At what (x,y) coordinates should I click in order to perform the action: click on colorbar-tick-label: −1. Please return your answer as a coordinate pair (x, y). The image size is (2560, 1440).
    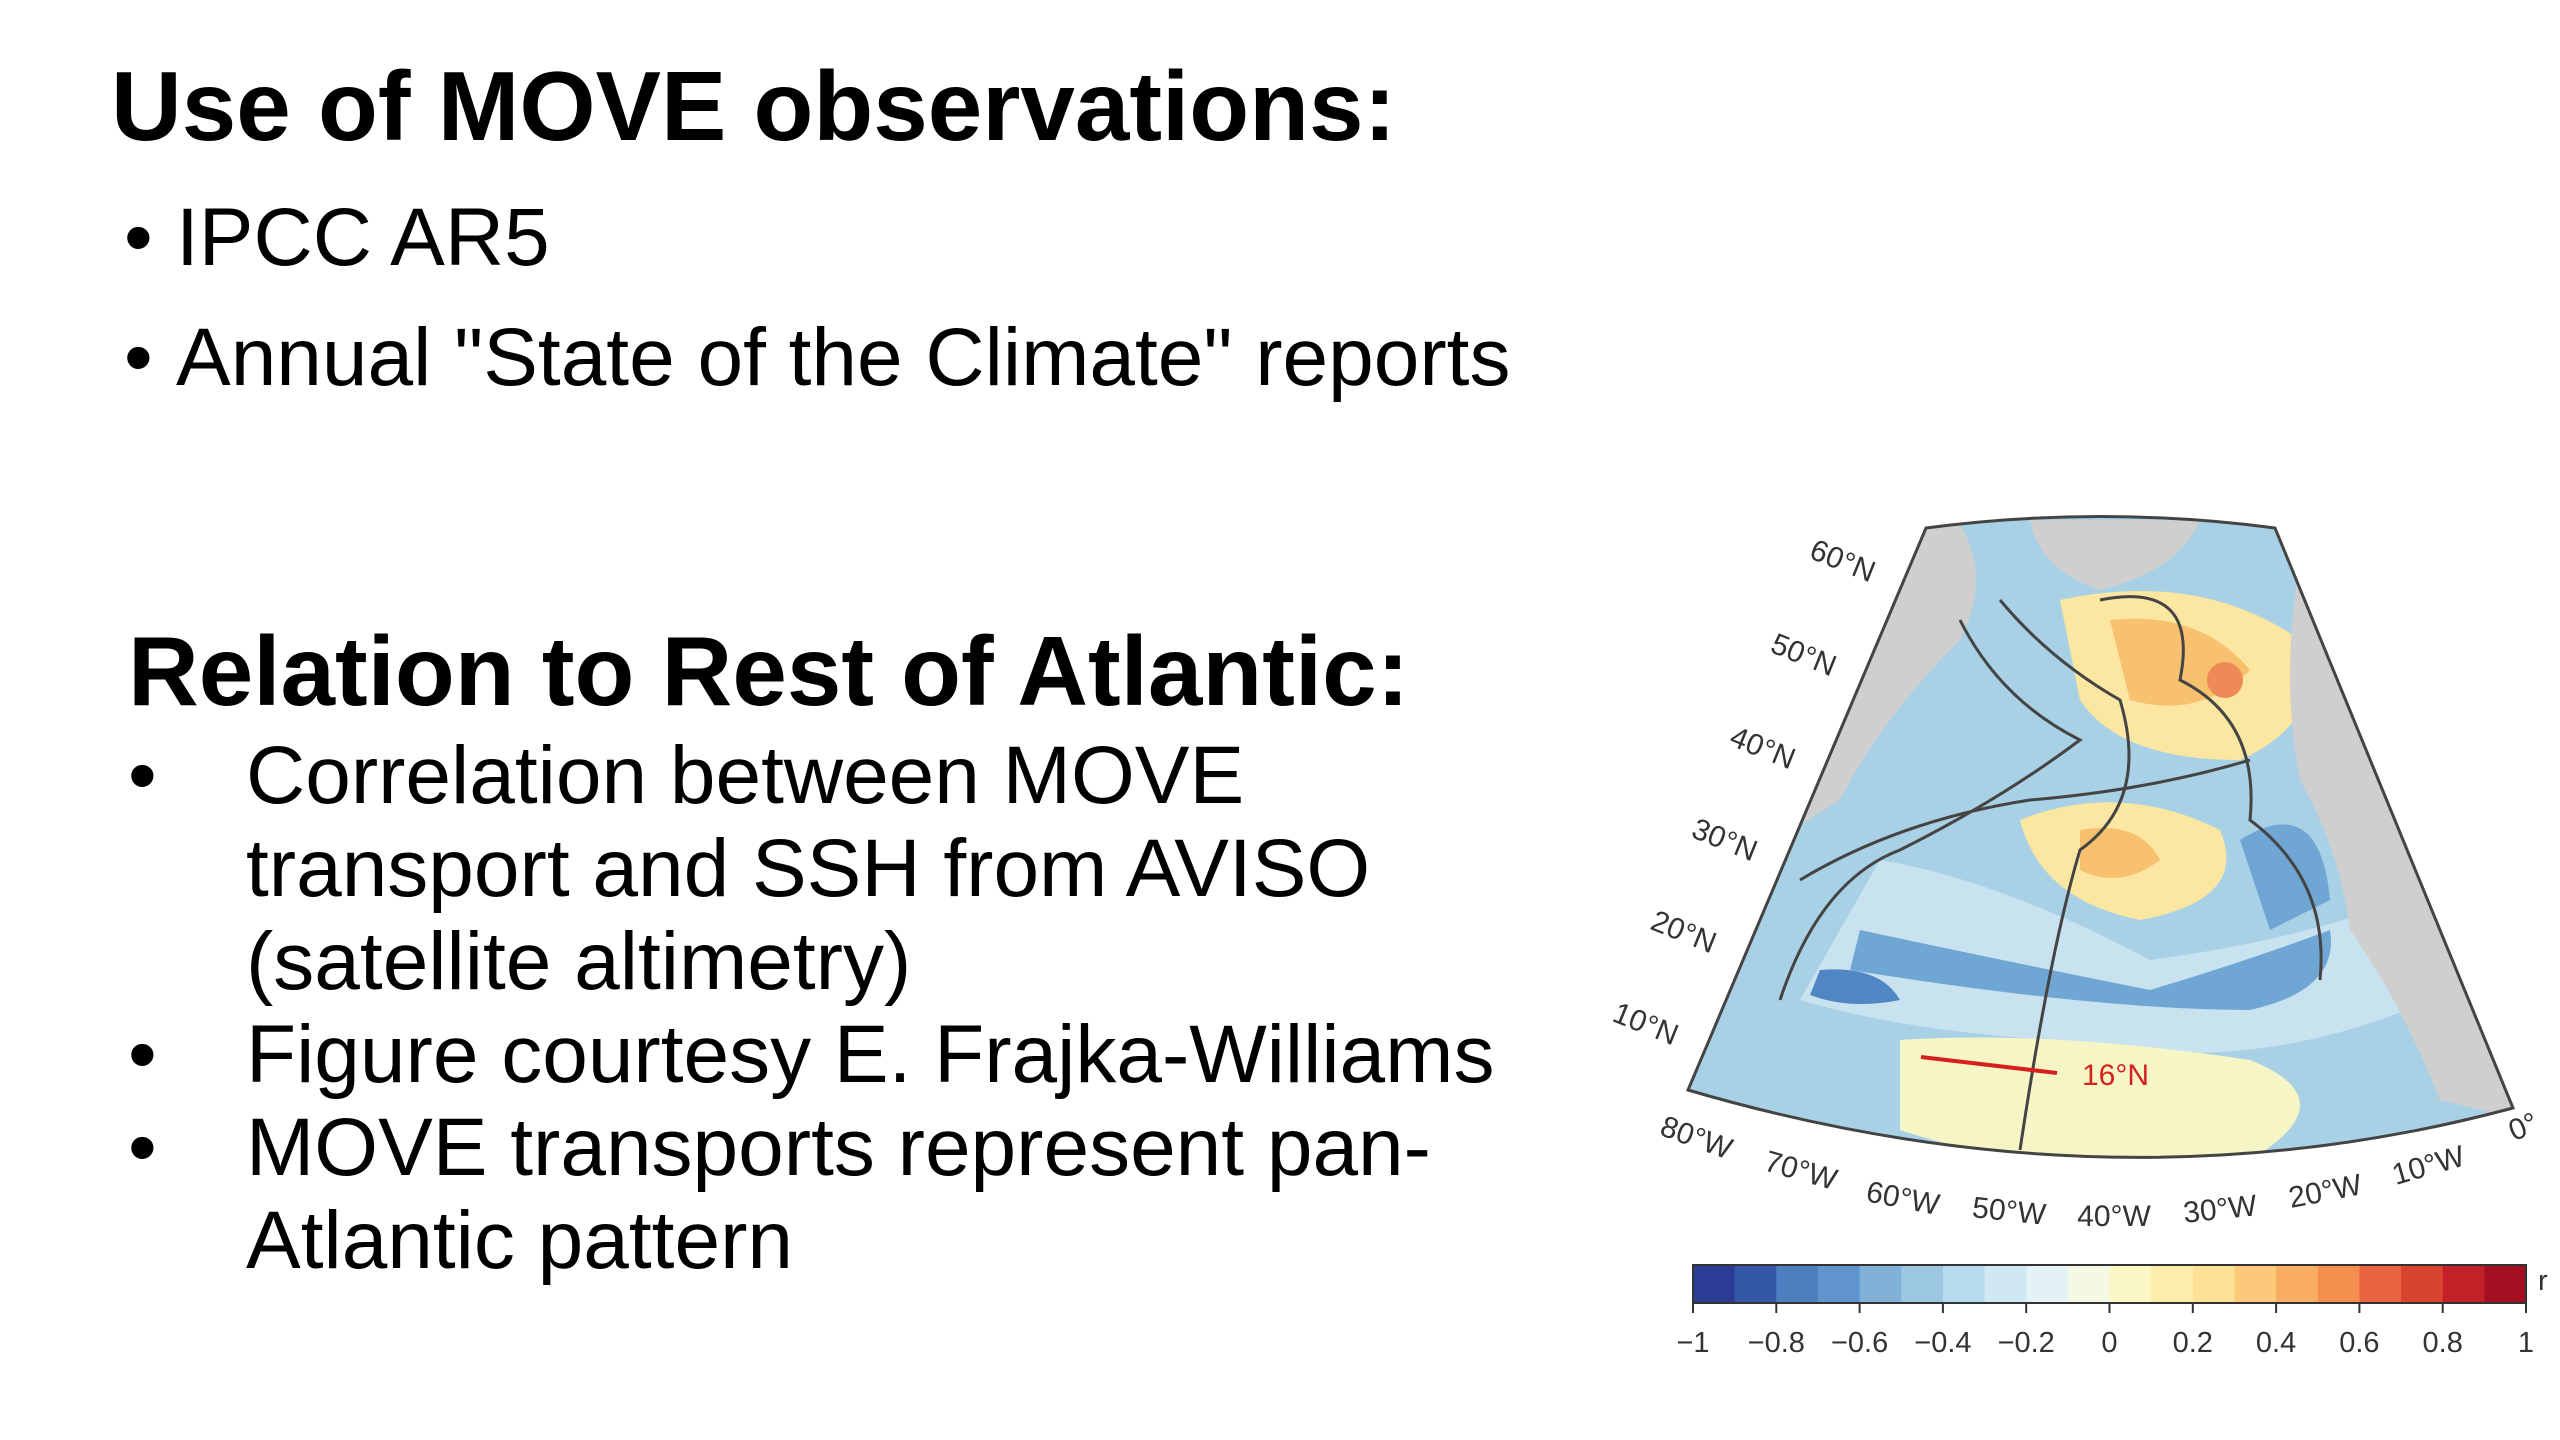
    Looking at the image, I should click on (1692, 1343).